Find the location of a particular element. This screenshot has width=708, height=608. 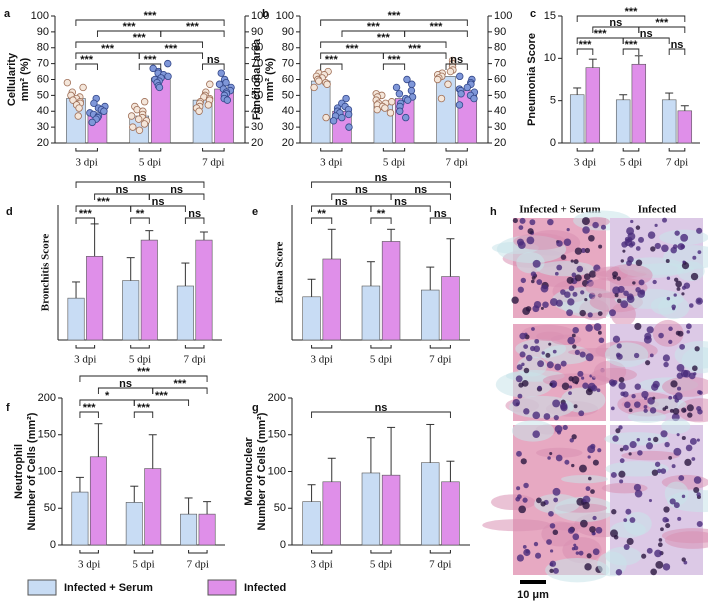

y-tick-label: 70 is located at coordinates (43, 64).